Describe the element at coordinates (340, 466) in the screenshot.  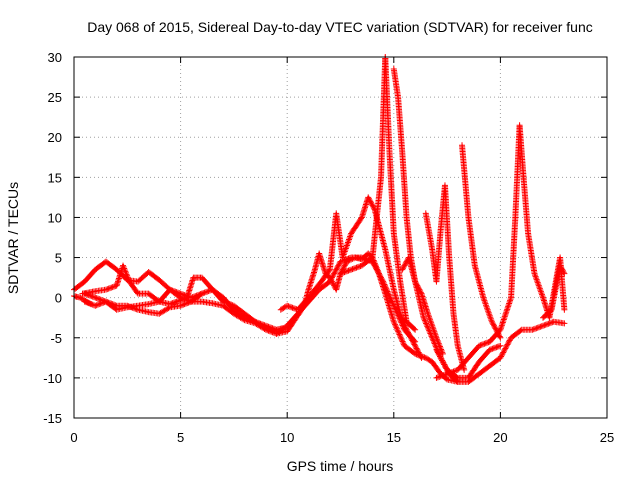
I see `x-axis-label: GPS time / hours` at that location.